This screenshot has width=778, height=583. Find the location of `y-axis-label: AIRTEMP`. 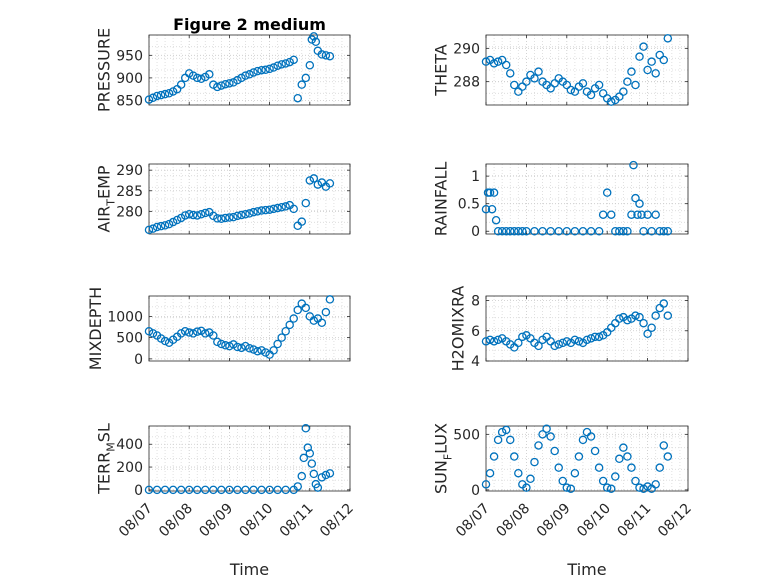

y-axis-label: AIRTEMP is located at coordinates (106, 198).